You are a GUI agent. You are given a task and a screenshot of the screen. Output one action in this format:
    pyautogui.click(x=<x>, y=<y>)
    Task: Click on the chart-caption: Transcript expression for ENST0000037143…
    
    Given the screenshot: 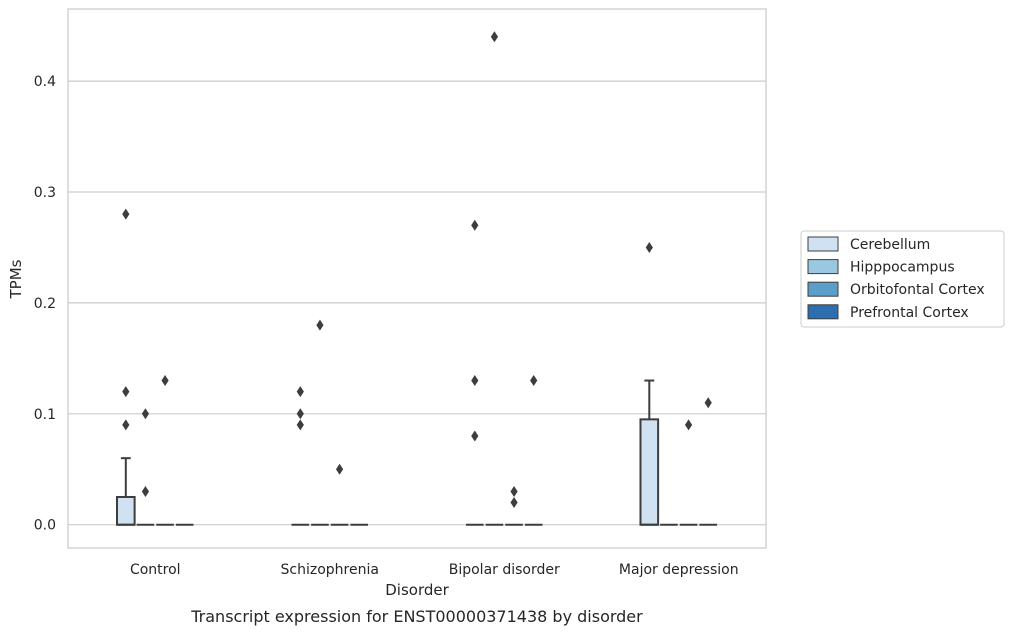 What is the action you would take?
    pyautogui.click(x=416, y=616)
    